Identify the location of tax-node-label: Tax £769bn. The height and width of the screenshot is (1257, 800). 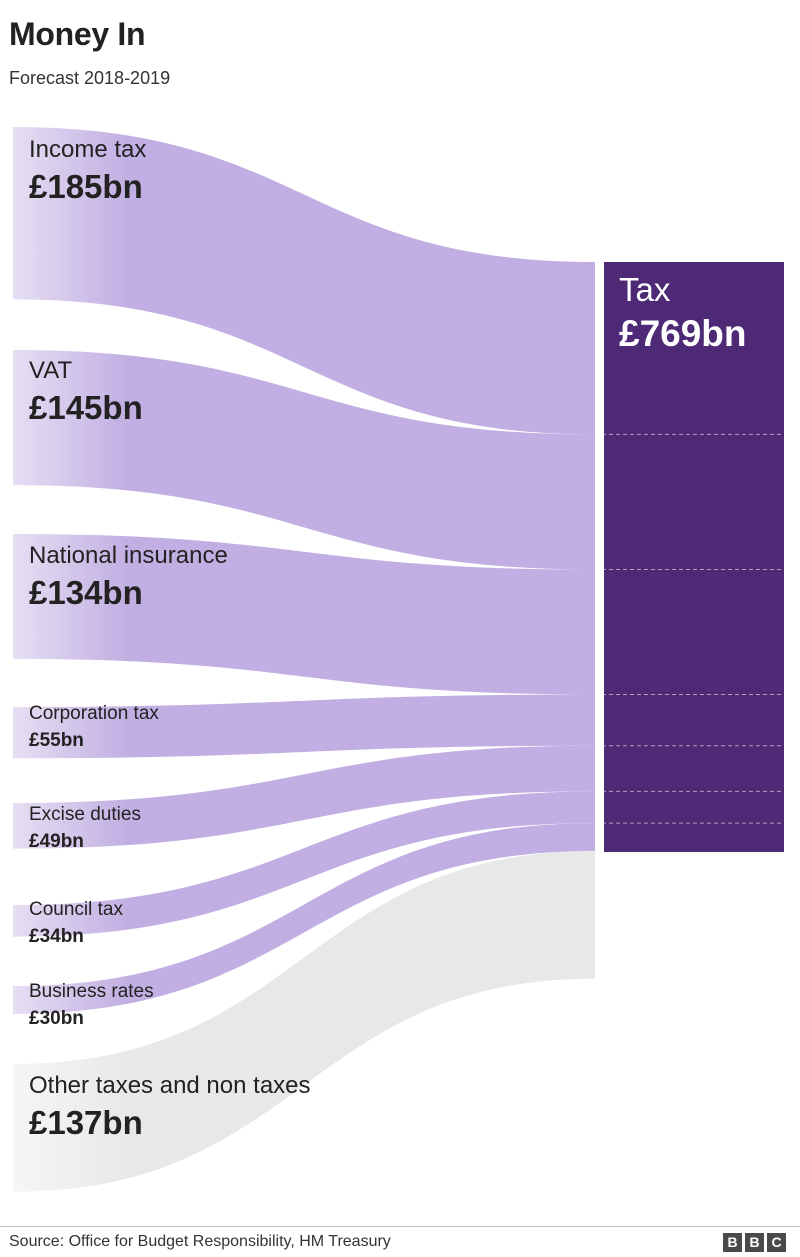
(683, 313).